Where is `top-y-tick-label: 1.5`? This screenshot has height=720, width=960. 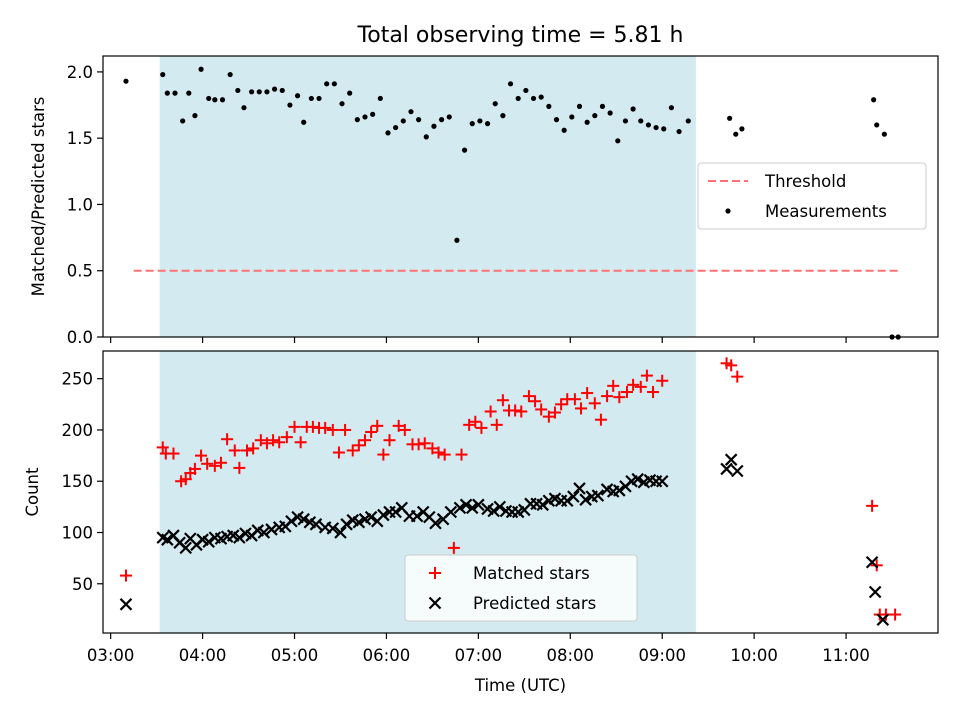
top-y-tick-label: 1.5 is located at coordinates (80, 138).